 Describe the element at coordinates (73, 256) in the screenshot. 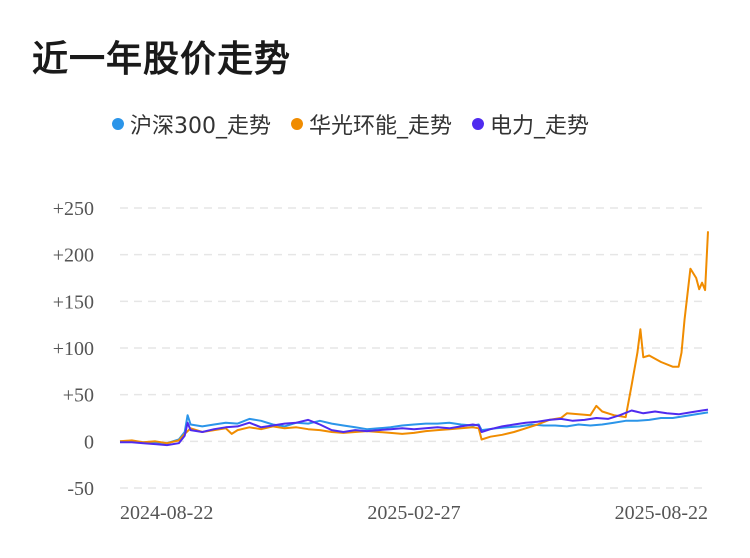

I see `y-tick-label: +200` at that location.